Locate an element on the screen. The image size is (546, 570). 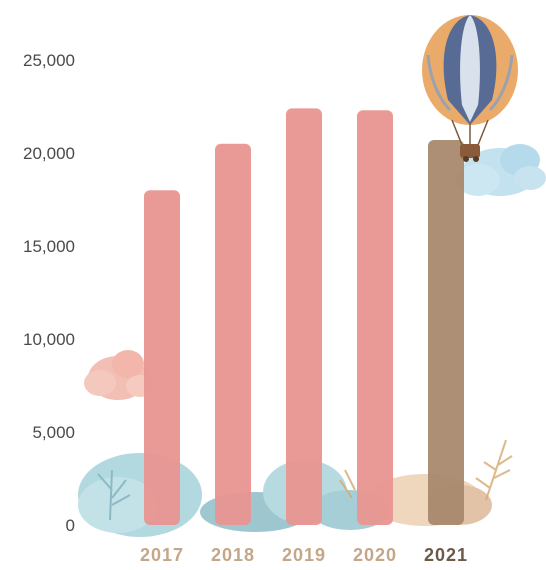
bar-2020 is located at coordinates (375, 317).